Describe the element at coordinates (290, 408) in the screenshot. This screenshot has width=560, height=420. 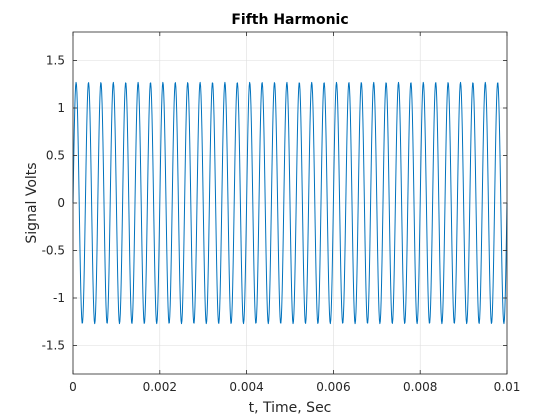
I see `x-axis-label: t, Time, Sec` at that location.